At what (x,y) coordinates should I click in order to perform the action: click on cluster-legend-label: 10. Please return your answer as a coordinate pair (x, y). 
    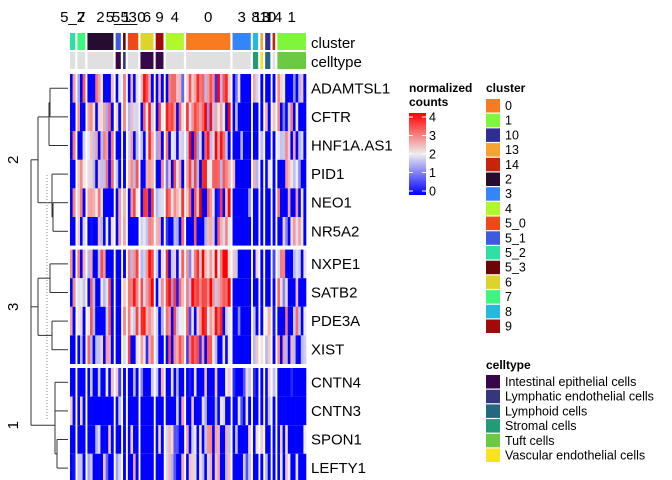
    Looking at the image, I should click on (512, 135).